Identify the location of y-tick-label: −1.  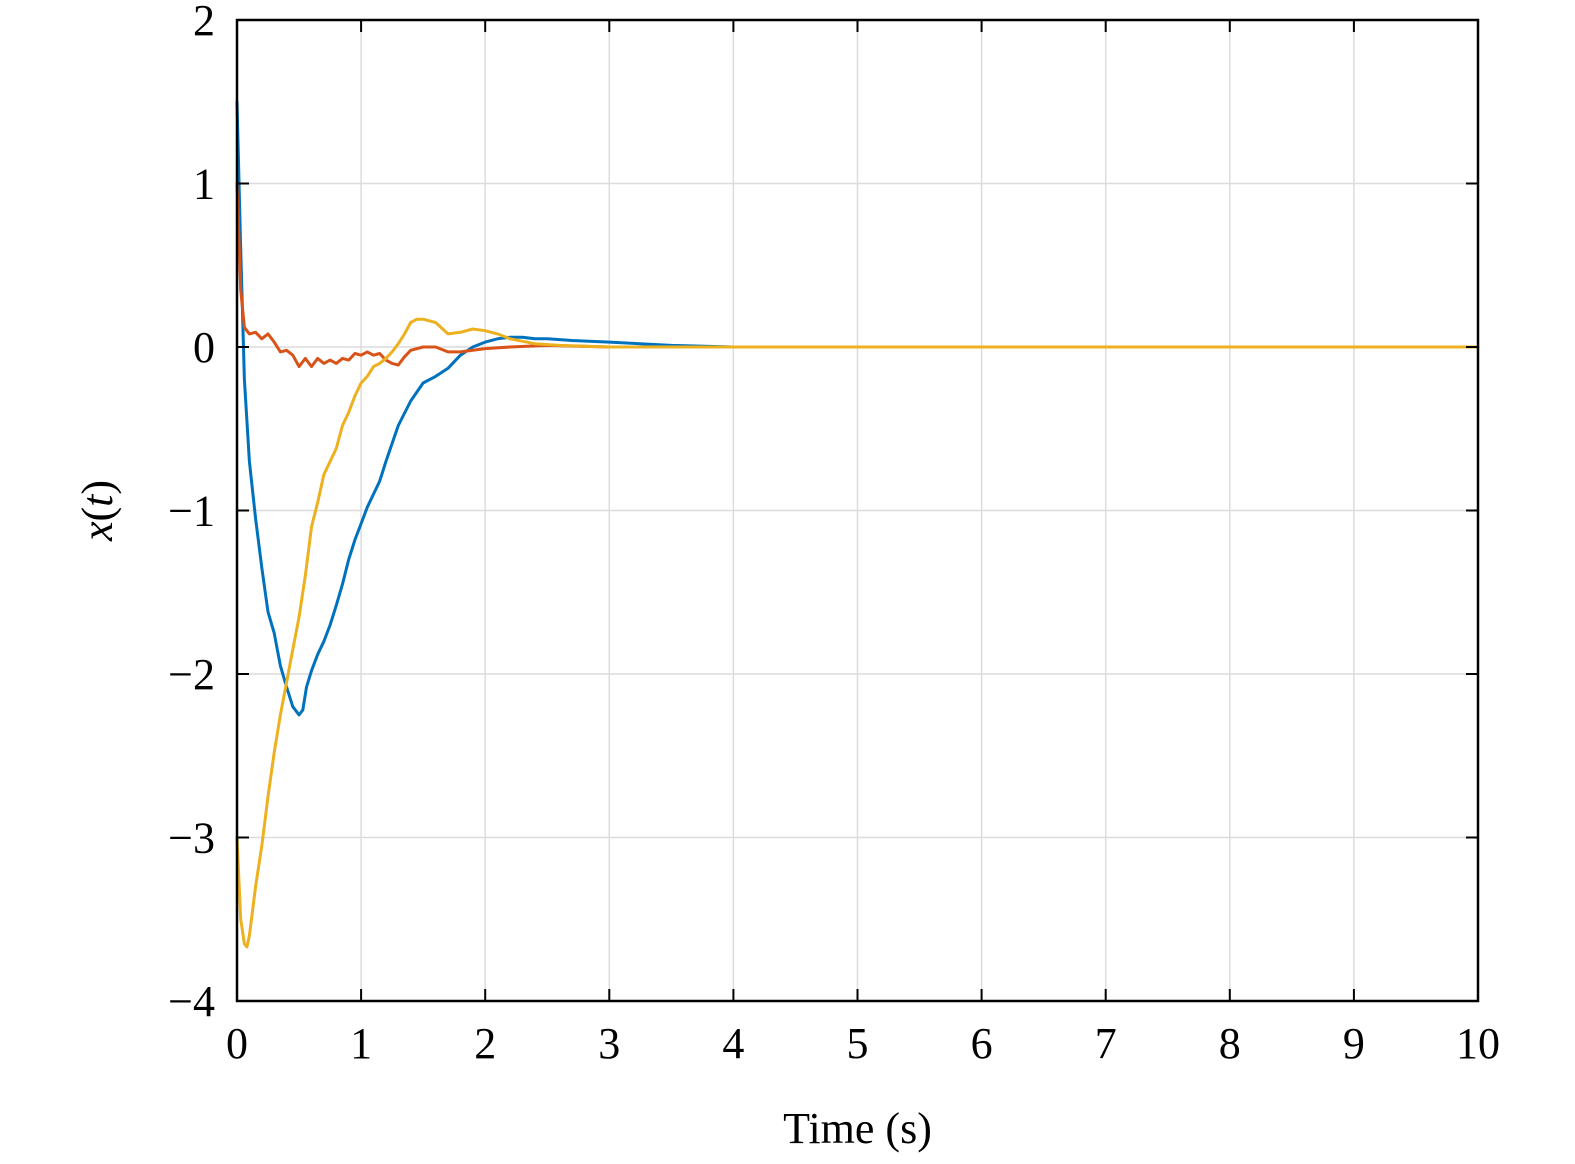
(191, 511).